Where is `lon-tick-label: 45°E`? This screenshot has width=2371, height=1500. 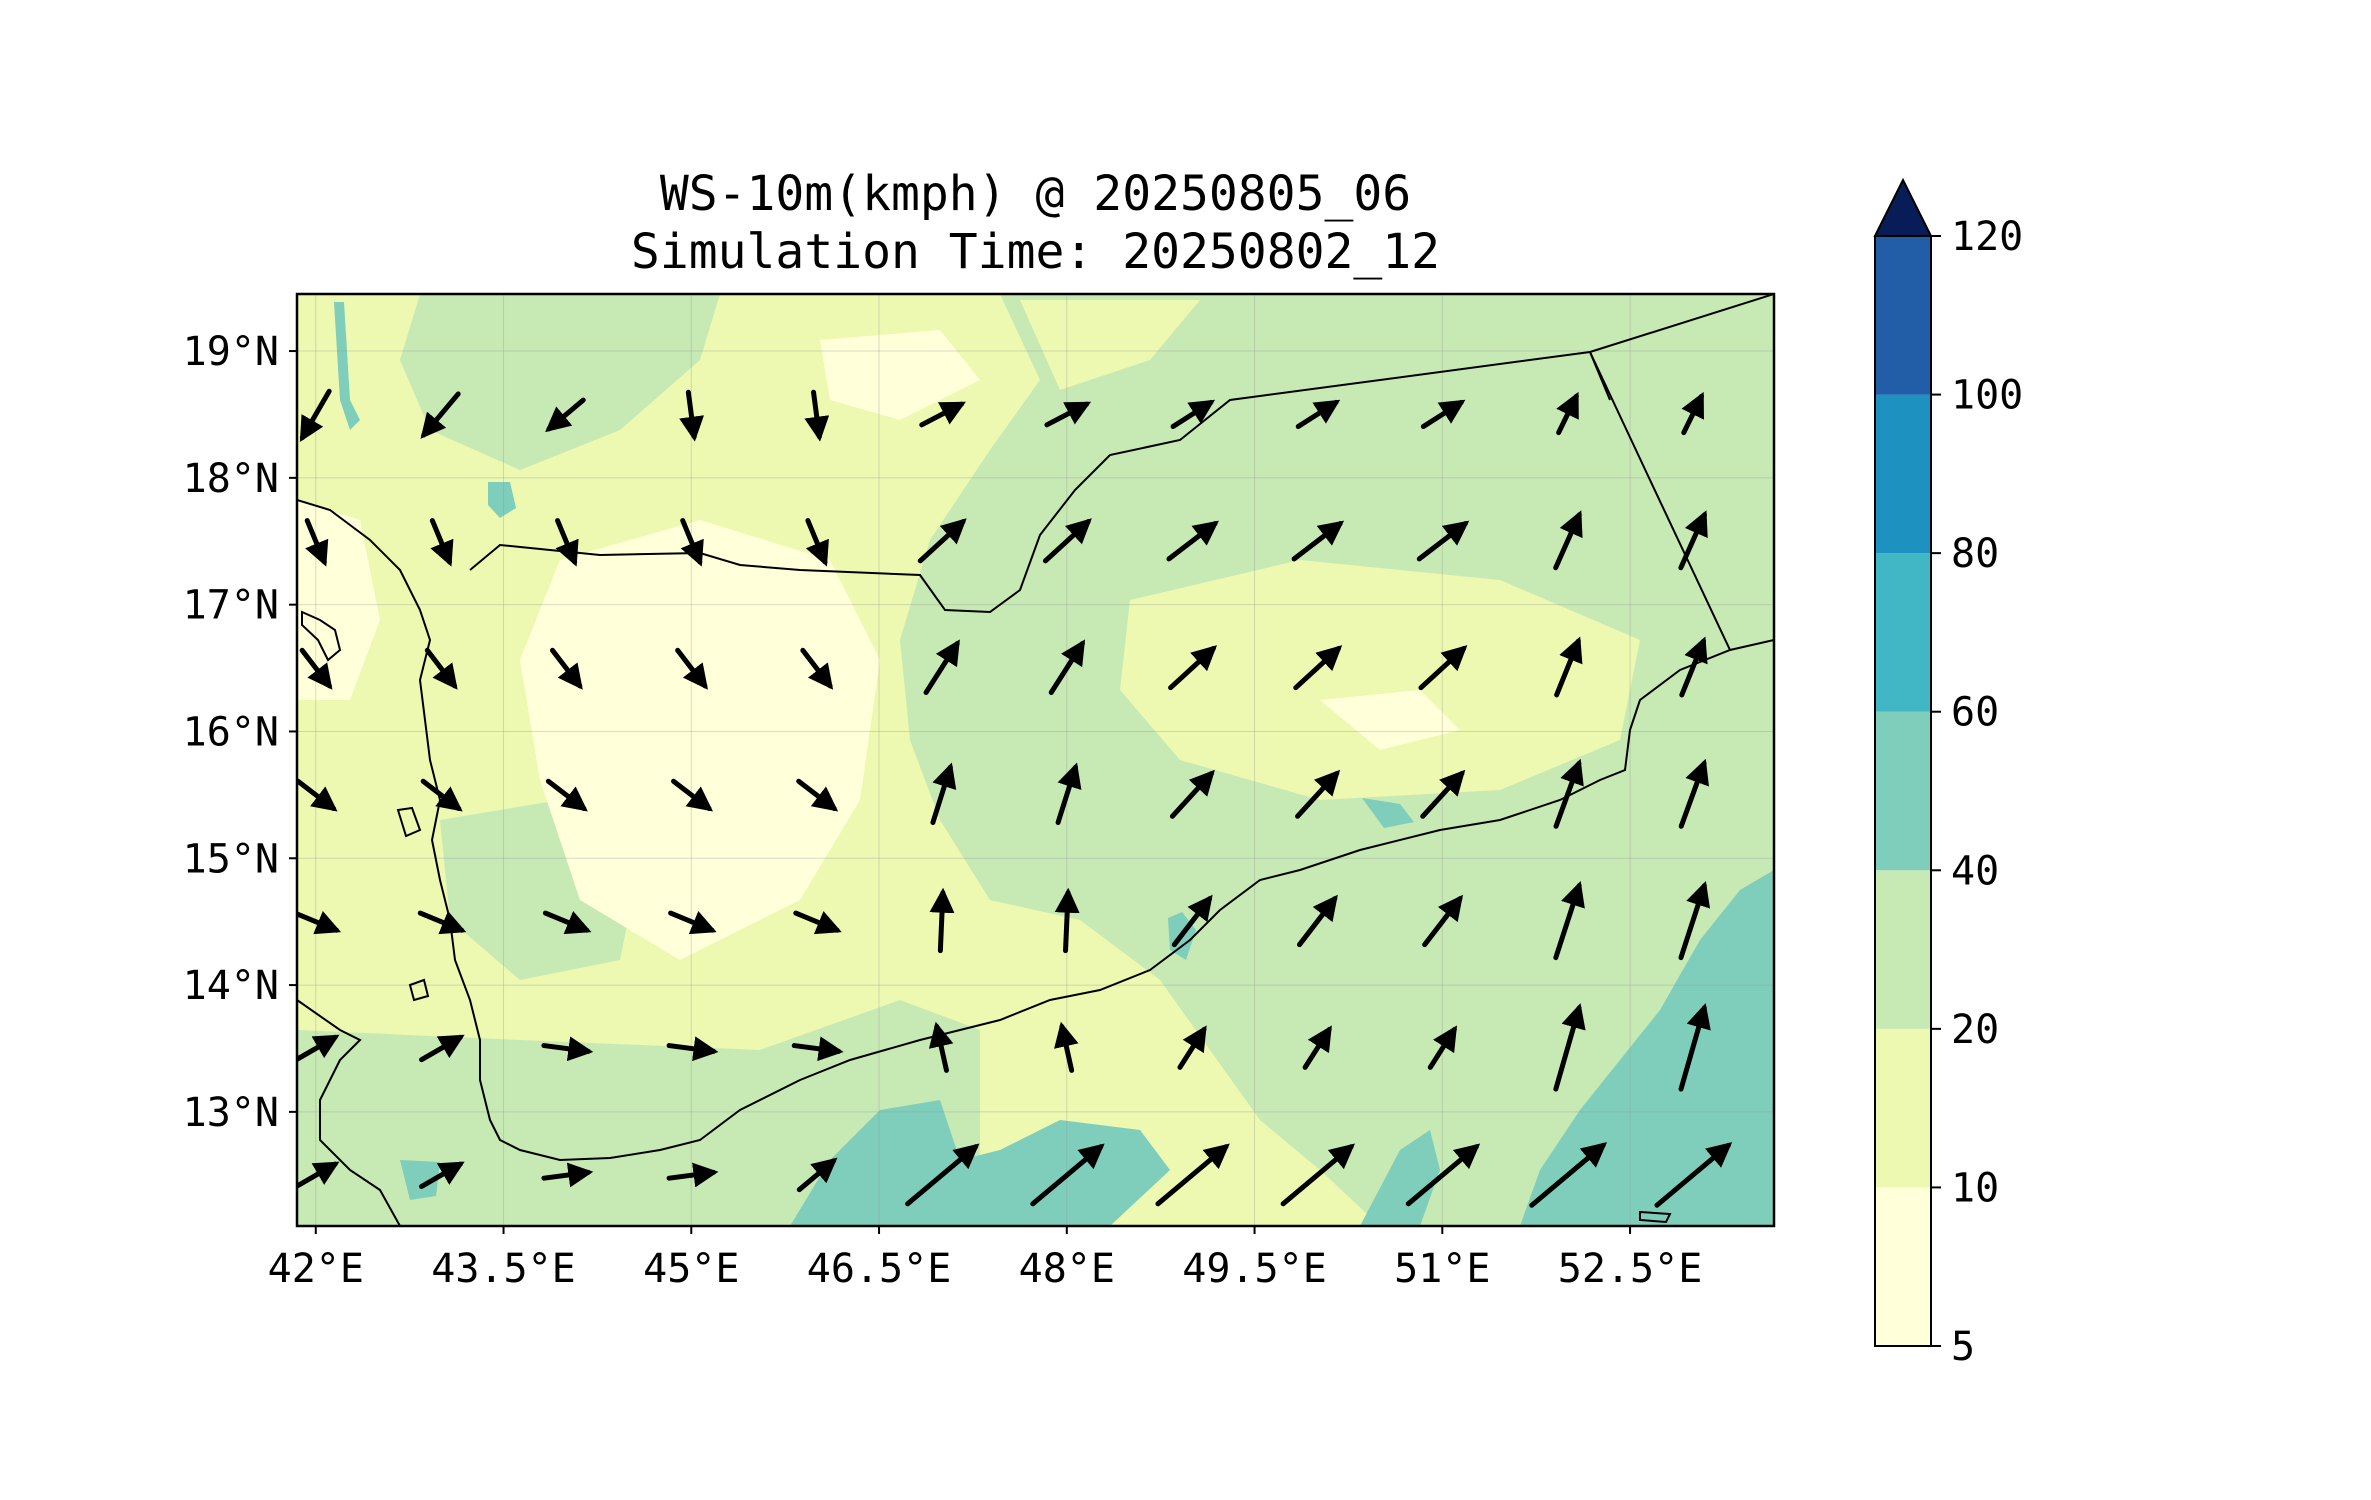 lon-tick-label: 45°E is located at coordinates (691, 1269).